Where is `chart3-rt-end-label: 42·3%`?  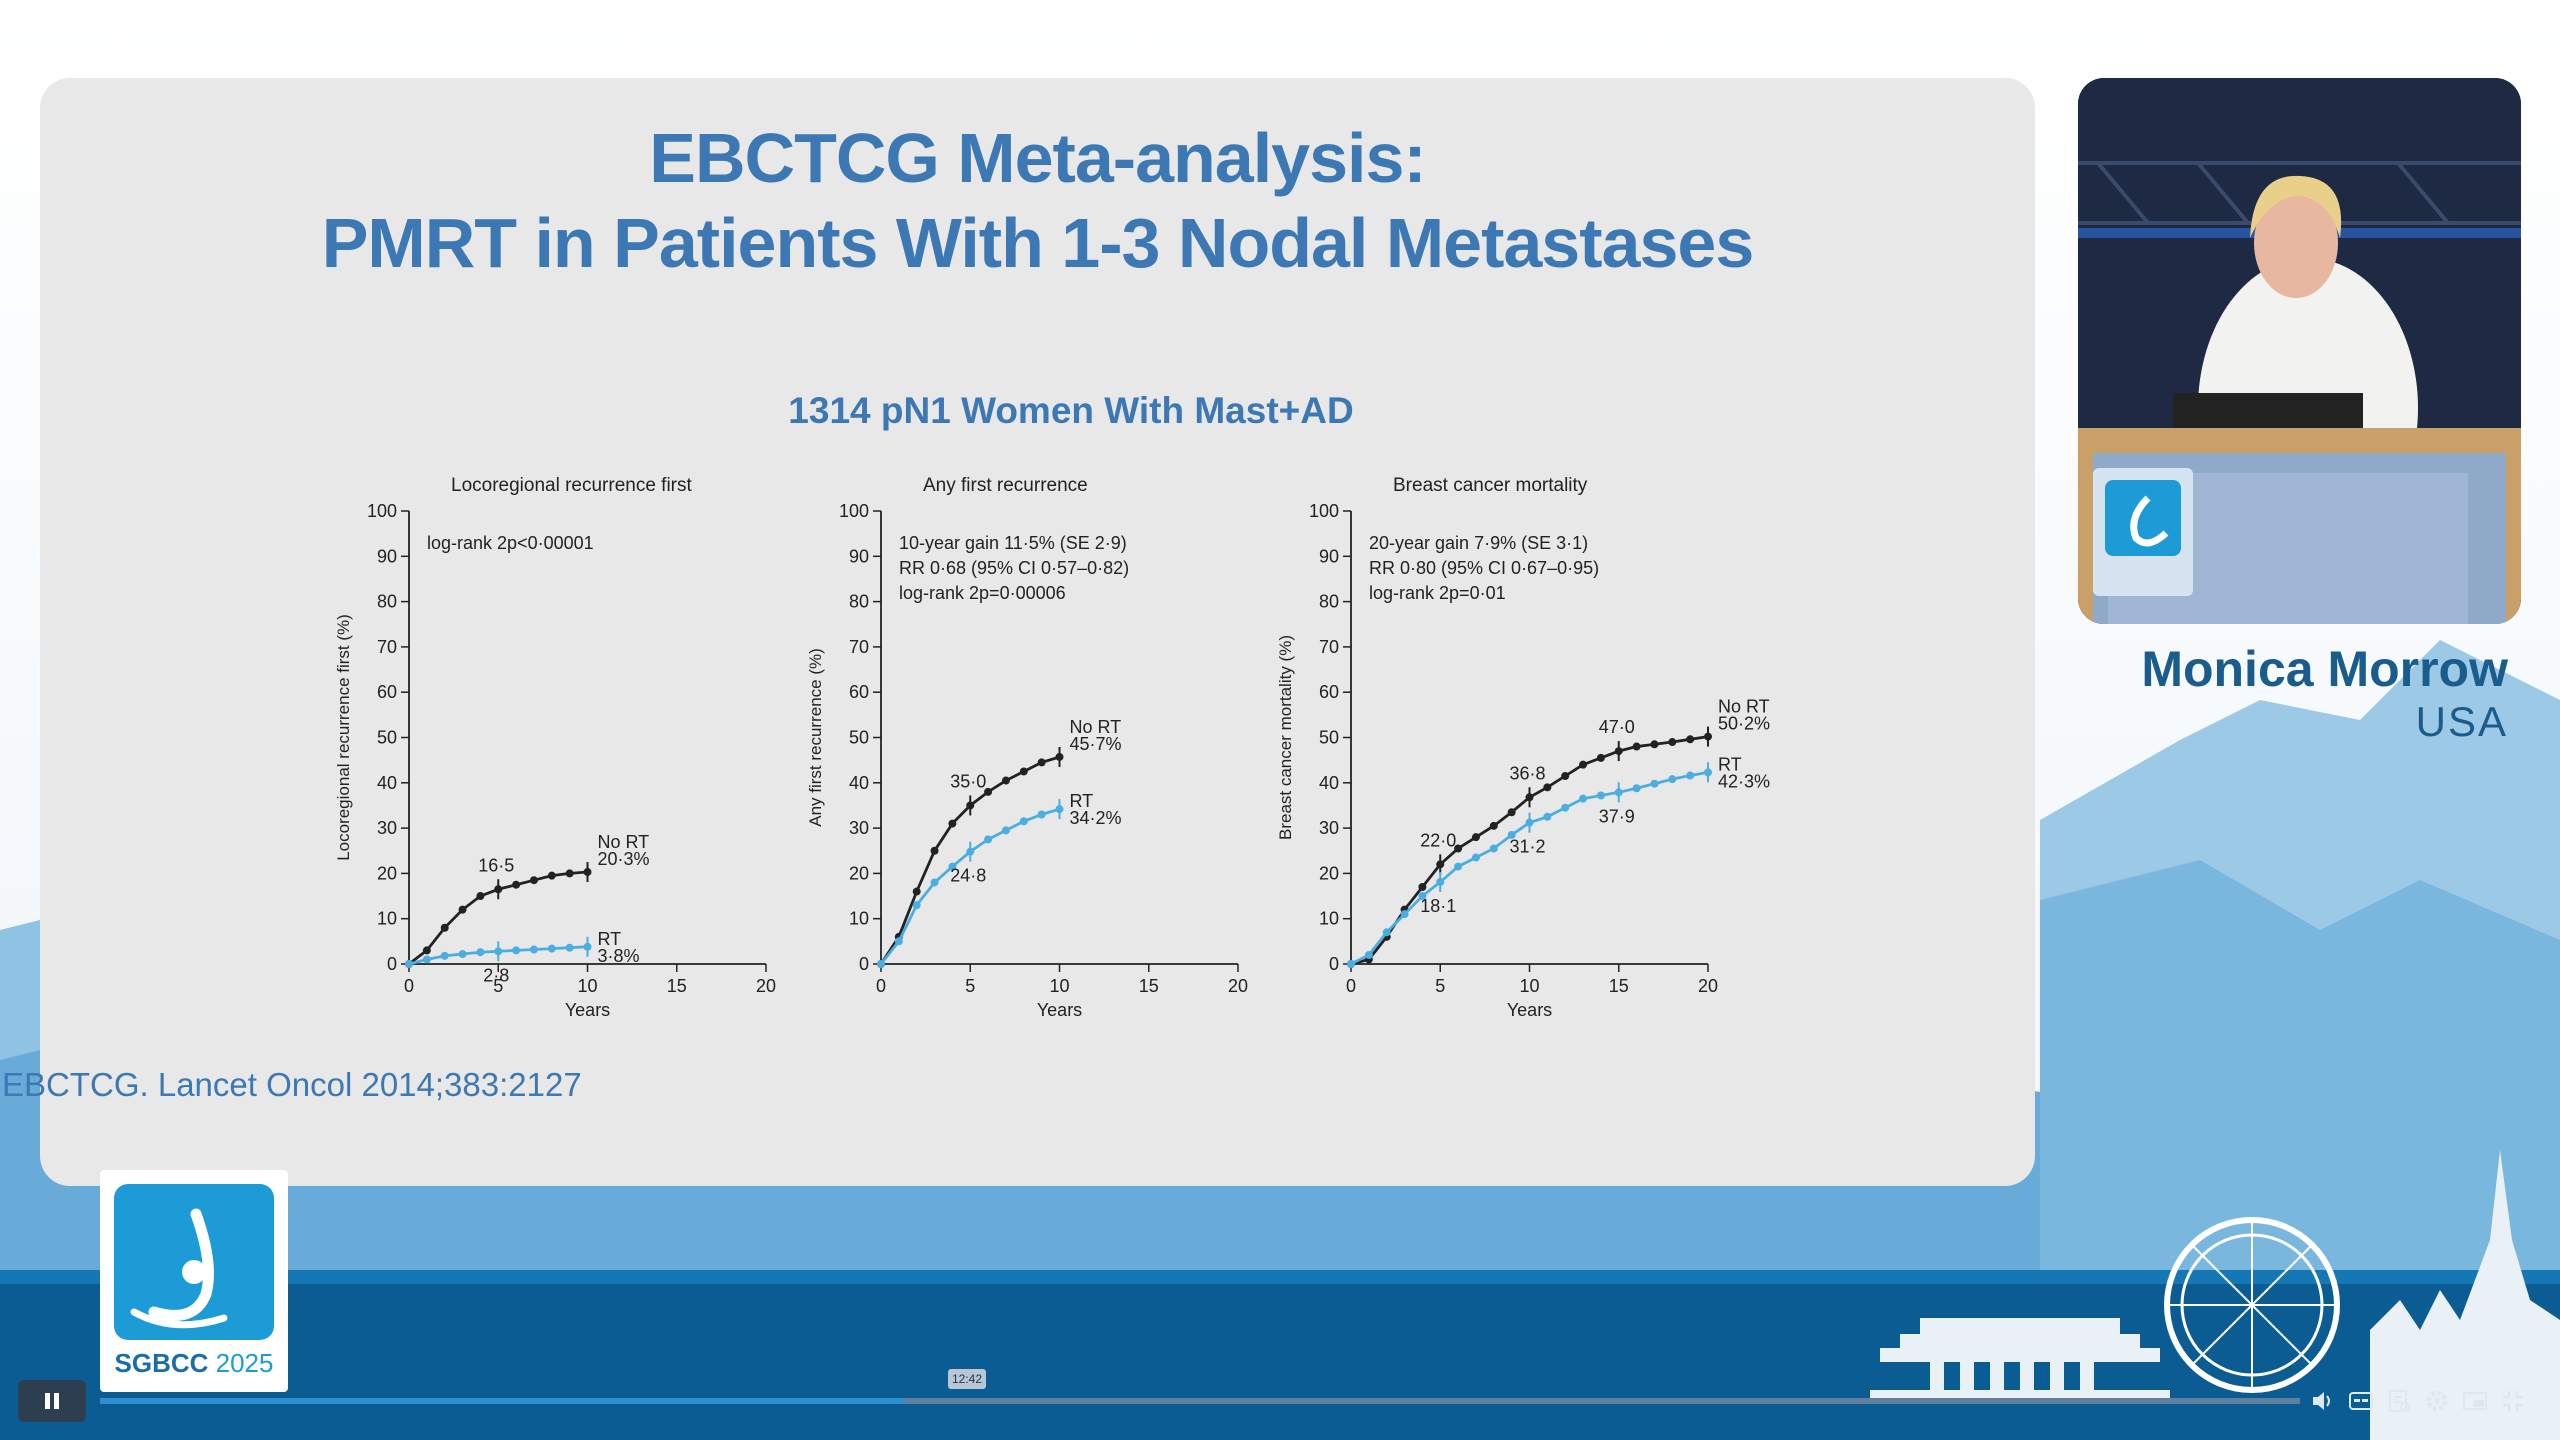
chart3-rt-end-label: 42·3% is located at coordinates (1744, 781).